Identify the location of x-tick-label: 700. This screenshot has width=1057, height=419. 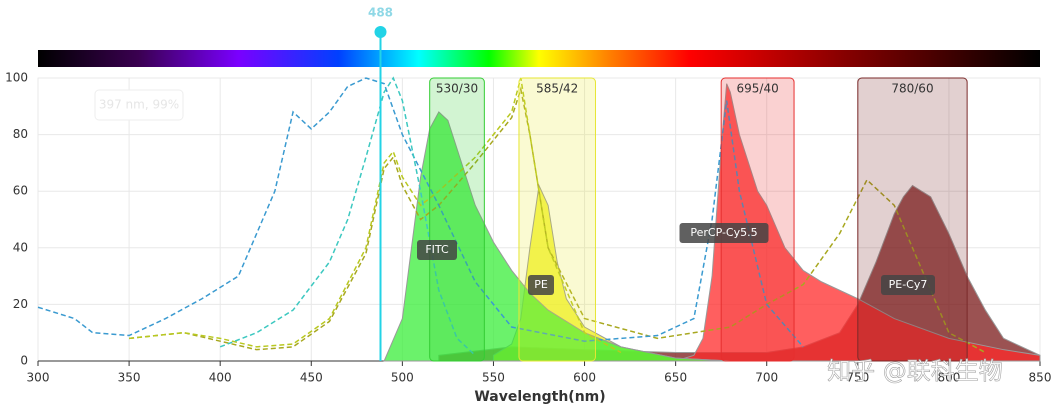
(766, 378).